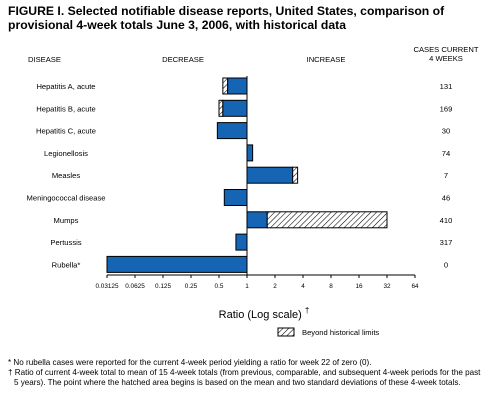  What do you see at coordinates (326, 59) in the screenshot?
I see `header-increase: INCREASE` at bounding box center [326, 59].